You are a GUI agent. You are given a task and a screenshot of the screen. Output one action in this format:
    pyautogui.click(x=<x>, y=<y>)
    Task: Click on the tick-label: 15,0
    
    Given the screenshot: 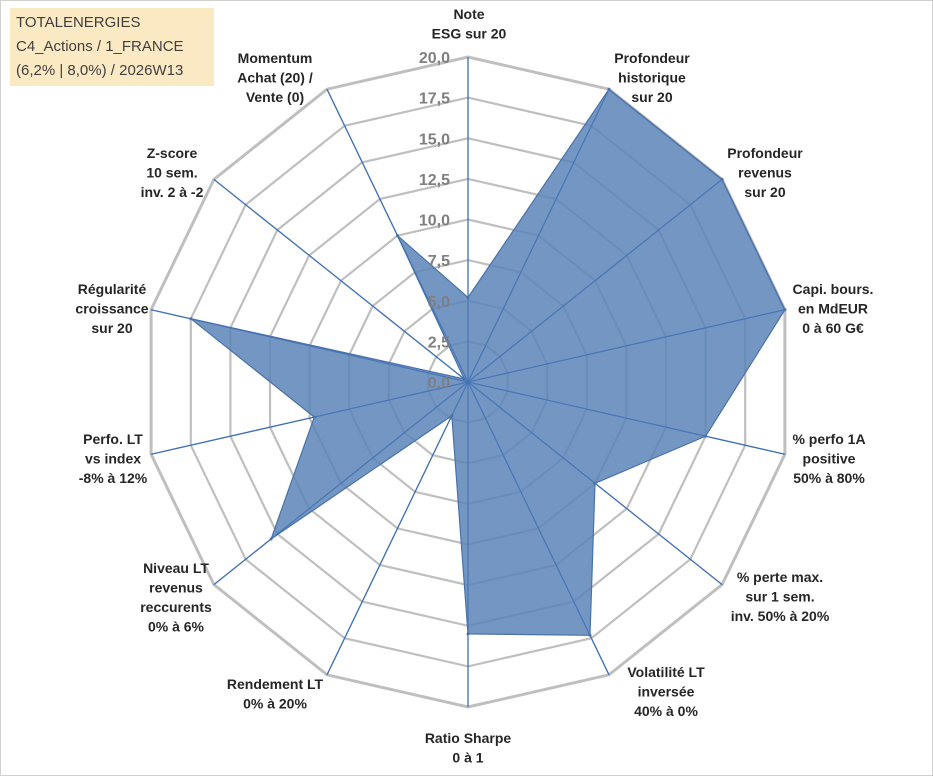 What is the action you would take?
    pyautogui.click(x=434, y=139)
    